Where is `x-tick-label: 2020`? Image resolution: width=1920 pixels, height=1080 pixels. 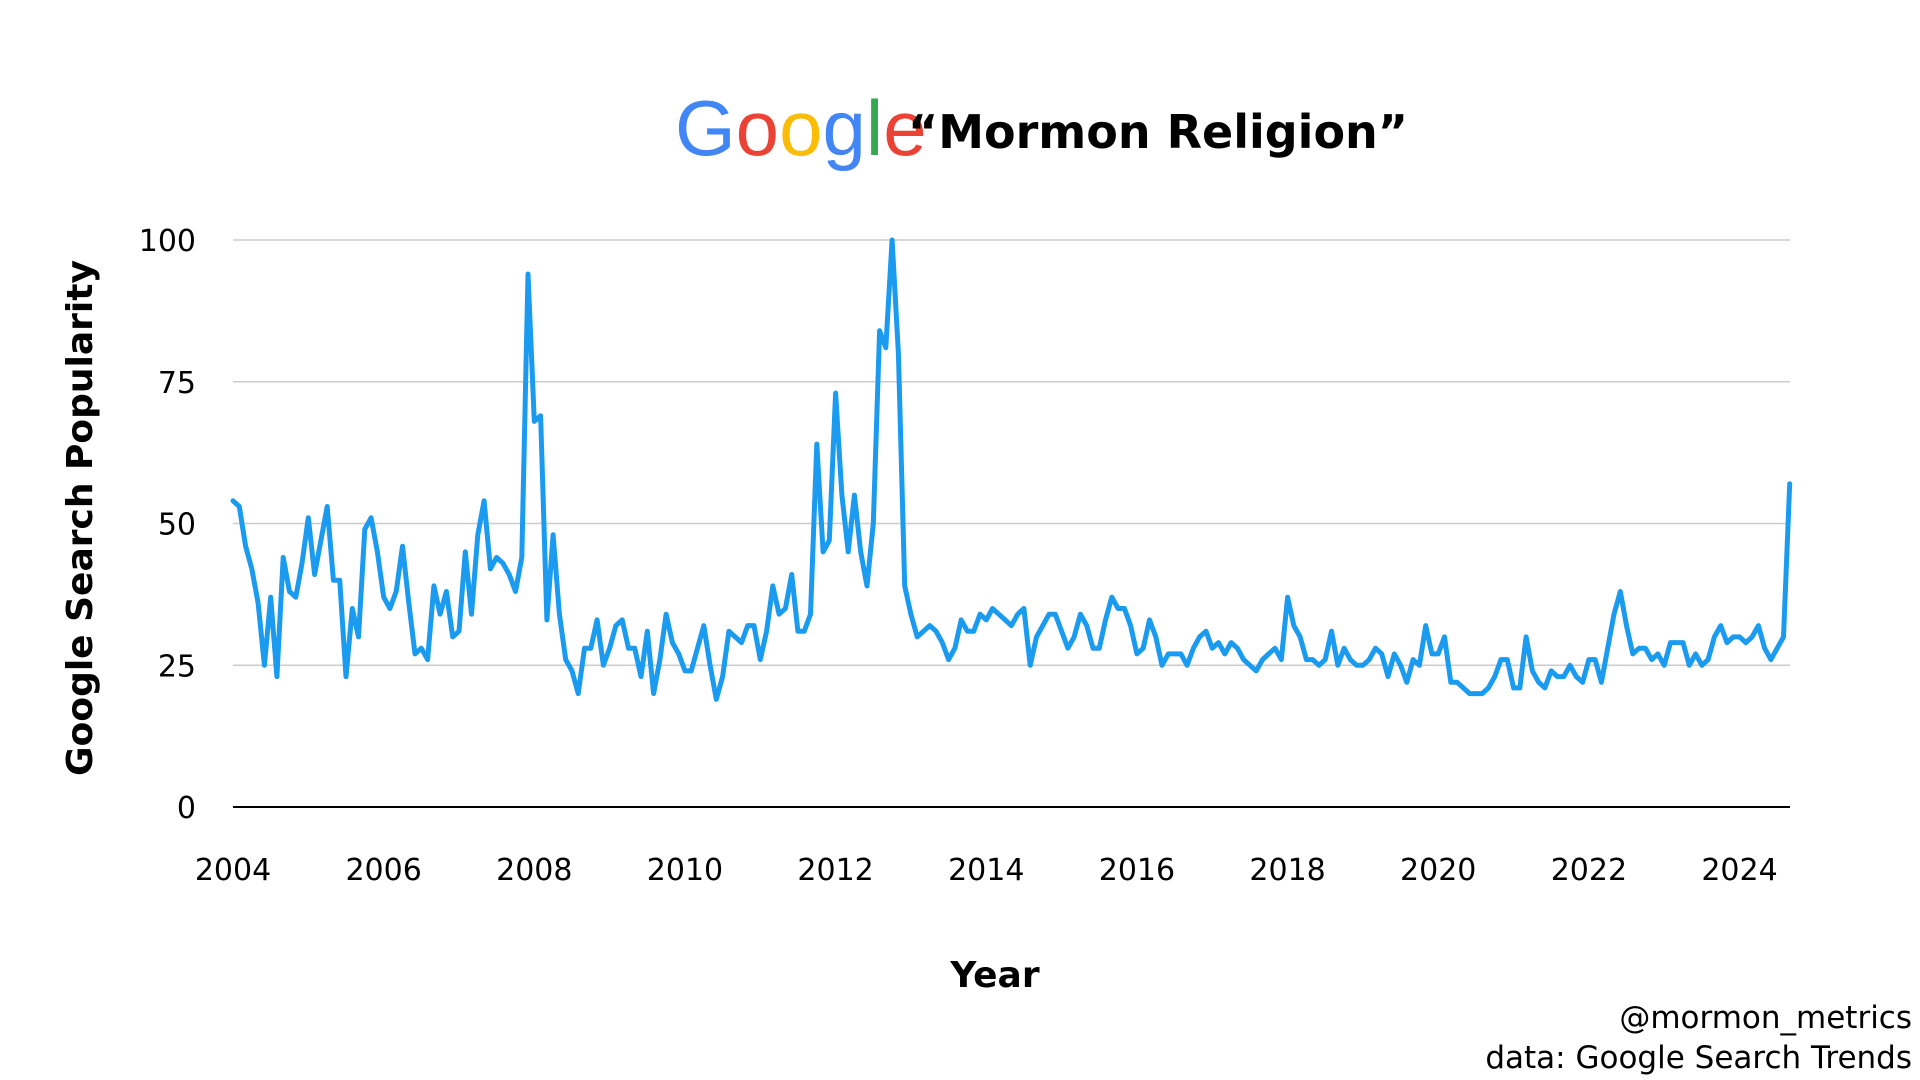
x-tick-label: 2020 is located at coordinates (1438, 870).